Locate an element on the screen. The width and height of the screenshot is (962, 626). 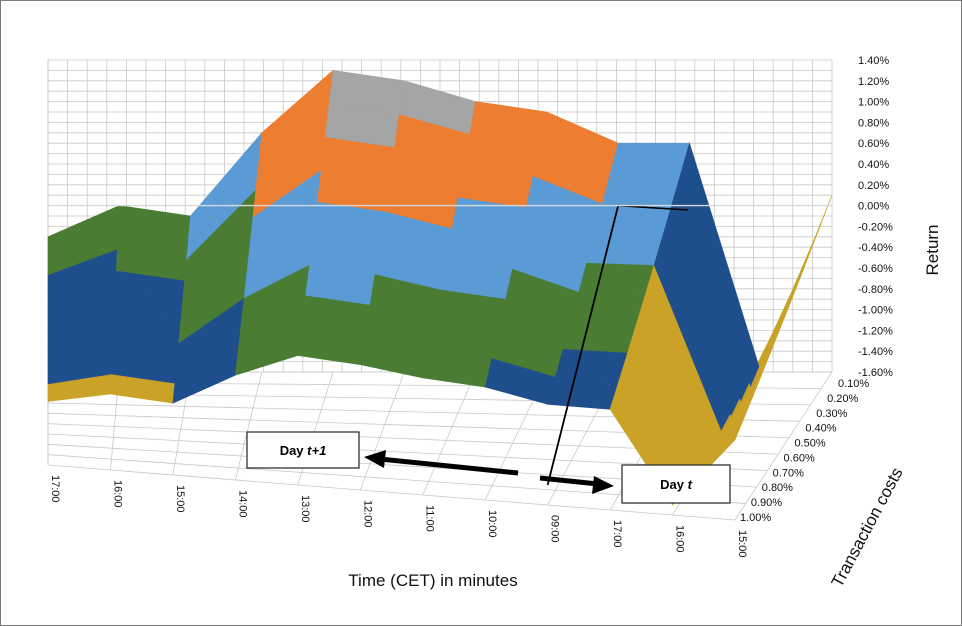
z-tick-label: 1.00% is located at coordinates (873, 103).